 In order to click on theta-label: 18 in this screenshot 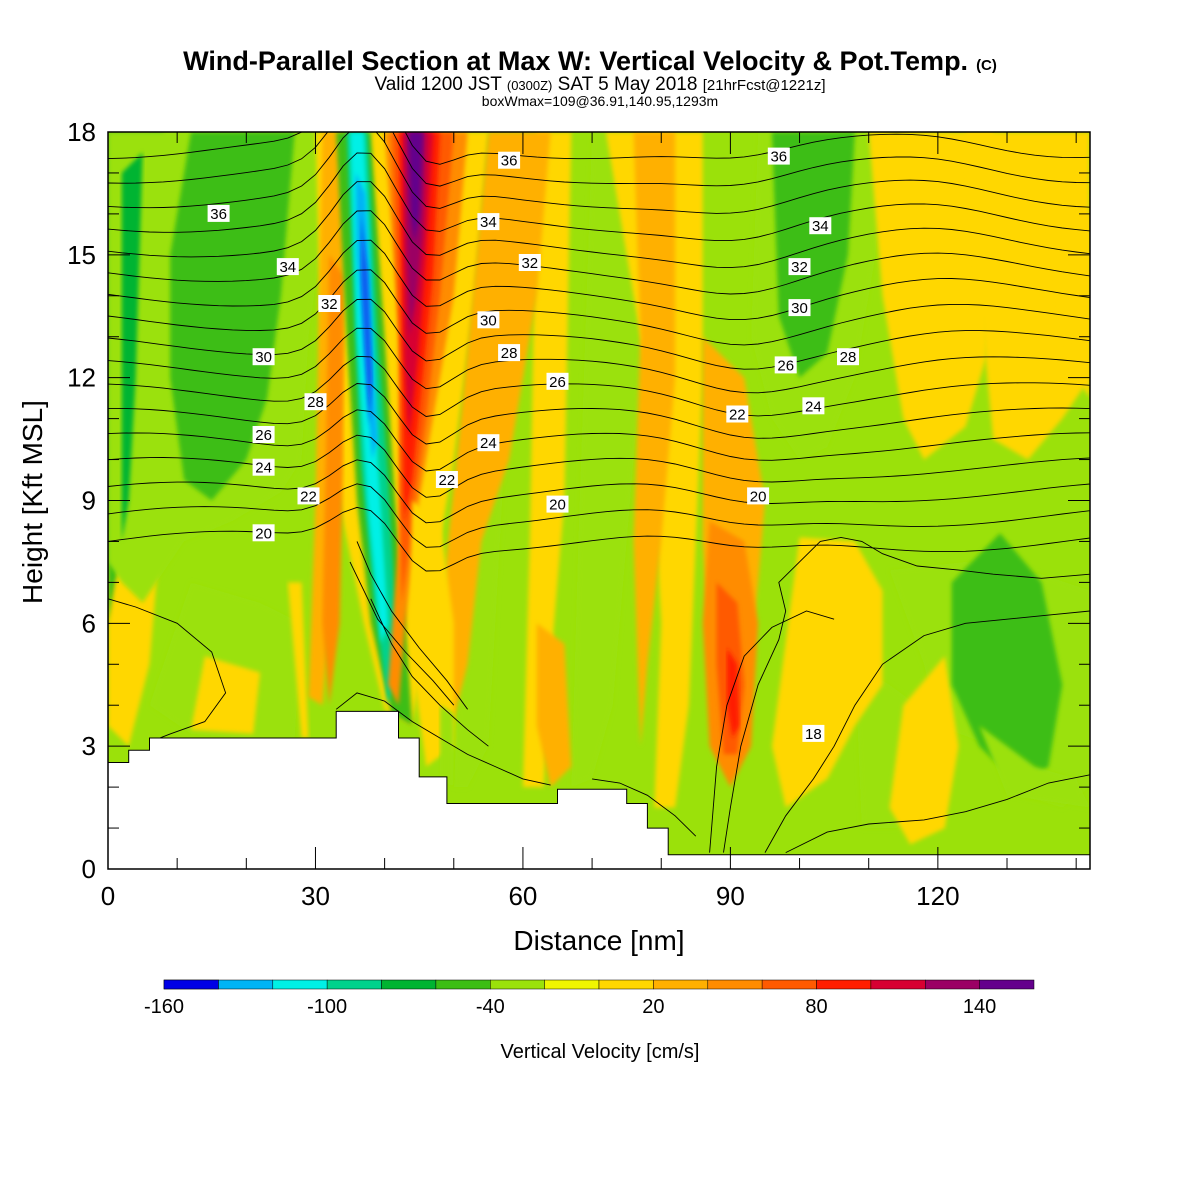, I will do `click(813, 733)`.